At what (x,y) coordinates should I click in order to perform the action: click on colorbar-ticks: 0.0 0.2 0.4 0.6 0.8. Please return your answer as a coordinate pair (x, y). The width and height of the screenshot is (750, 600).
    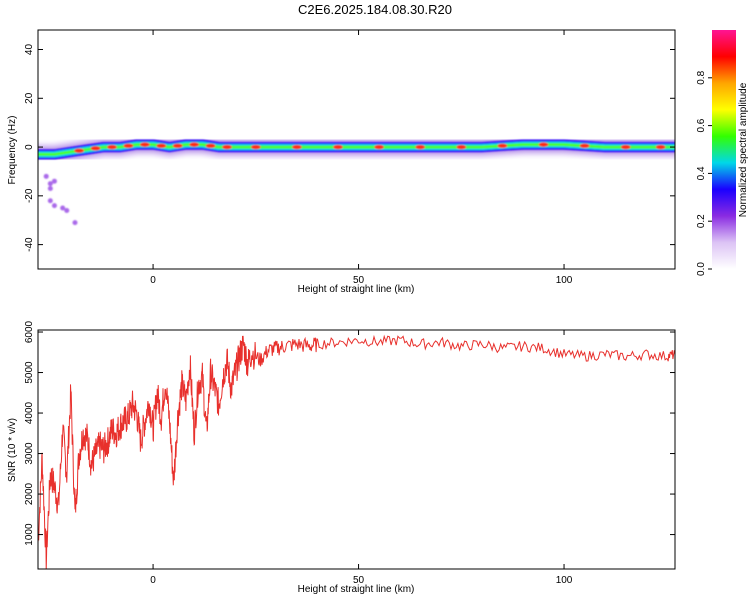
    Looking at the image, I should click on (704, 173).